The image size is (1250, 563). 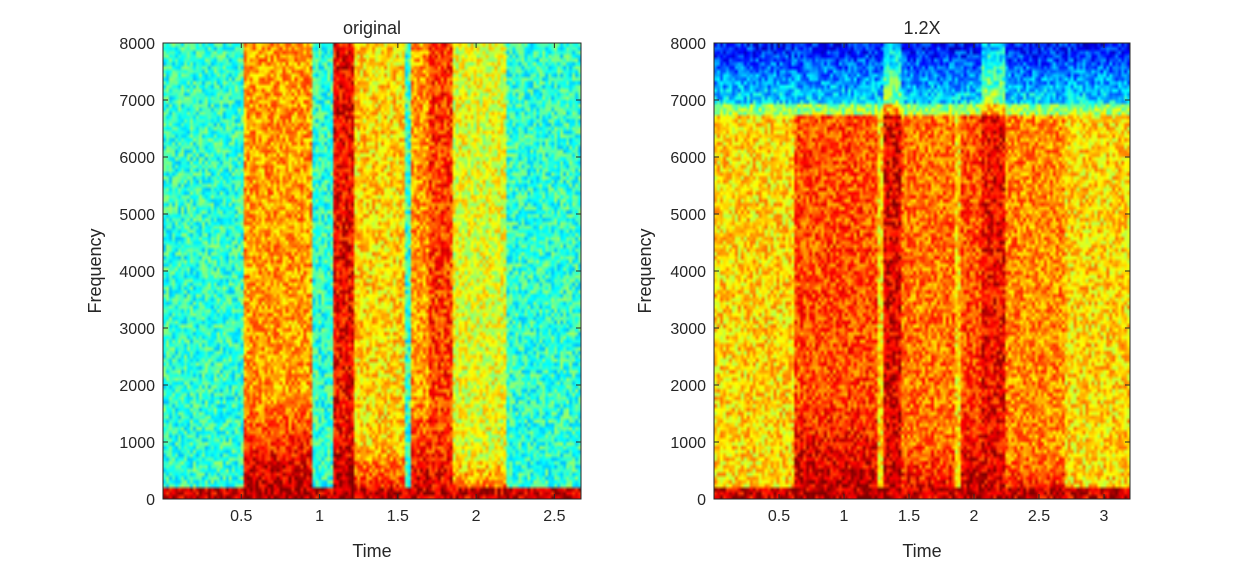 I want to click on plot-title: 1.2X, so click(x=921, y=28).